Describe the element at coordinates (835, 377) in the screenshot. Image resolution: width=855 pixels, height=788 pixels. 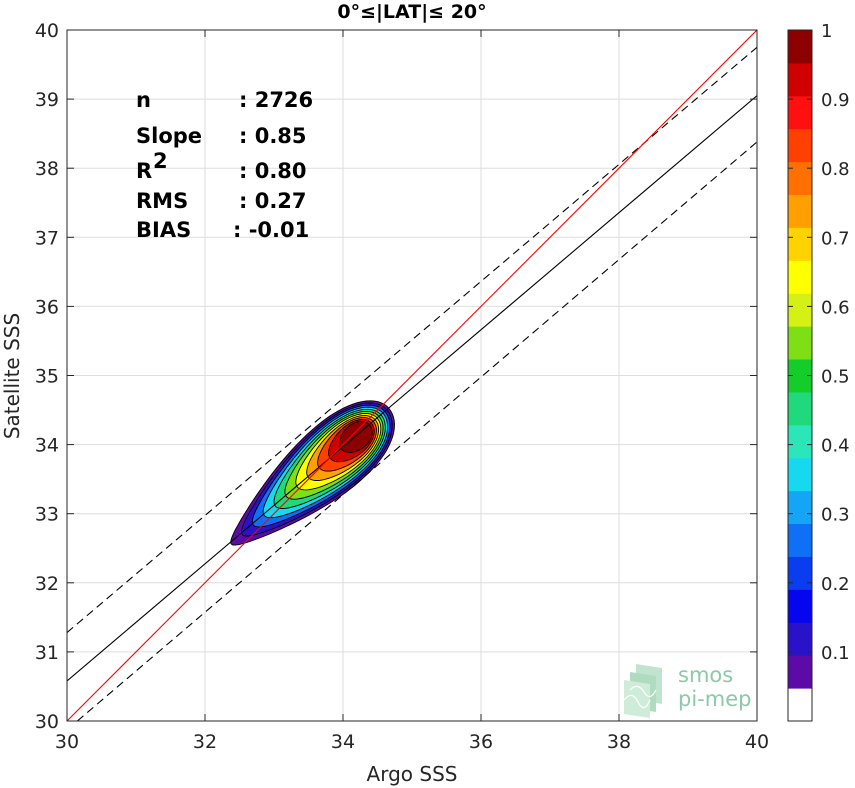
I see `colorbar-tick-label: 0.5` at that location.